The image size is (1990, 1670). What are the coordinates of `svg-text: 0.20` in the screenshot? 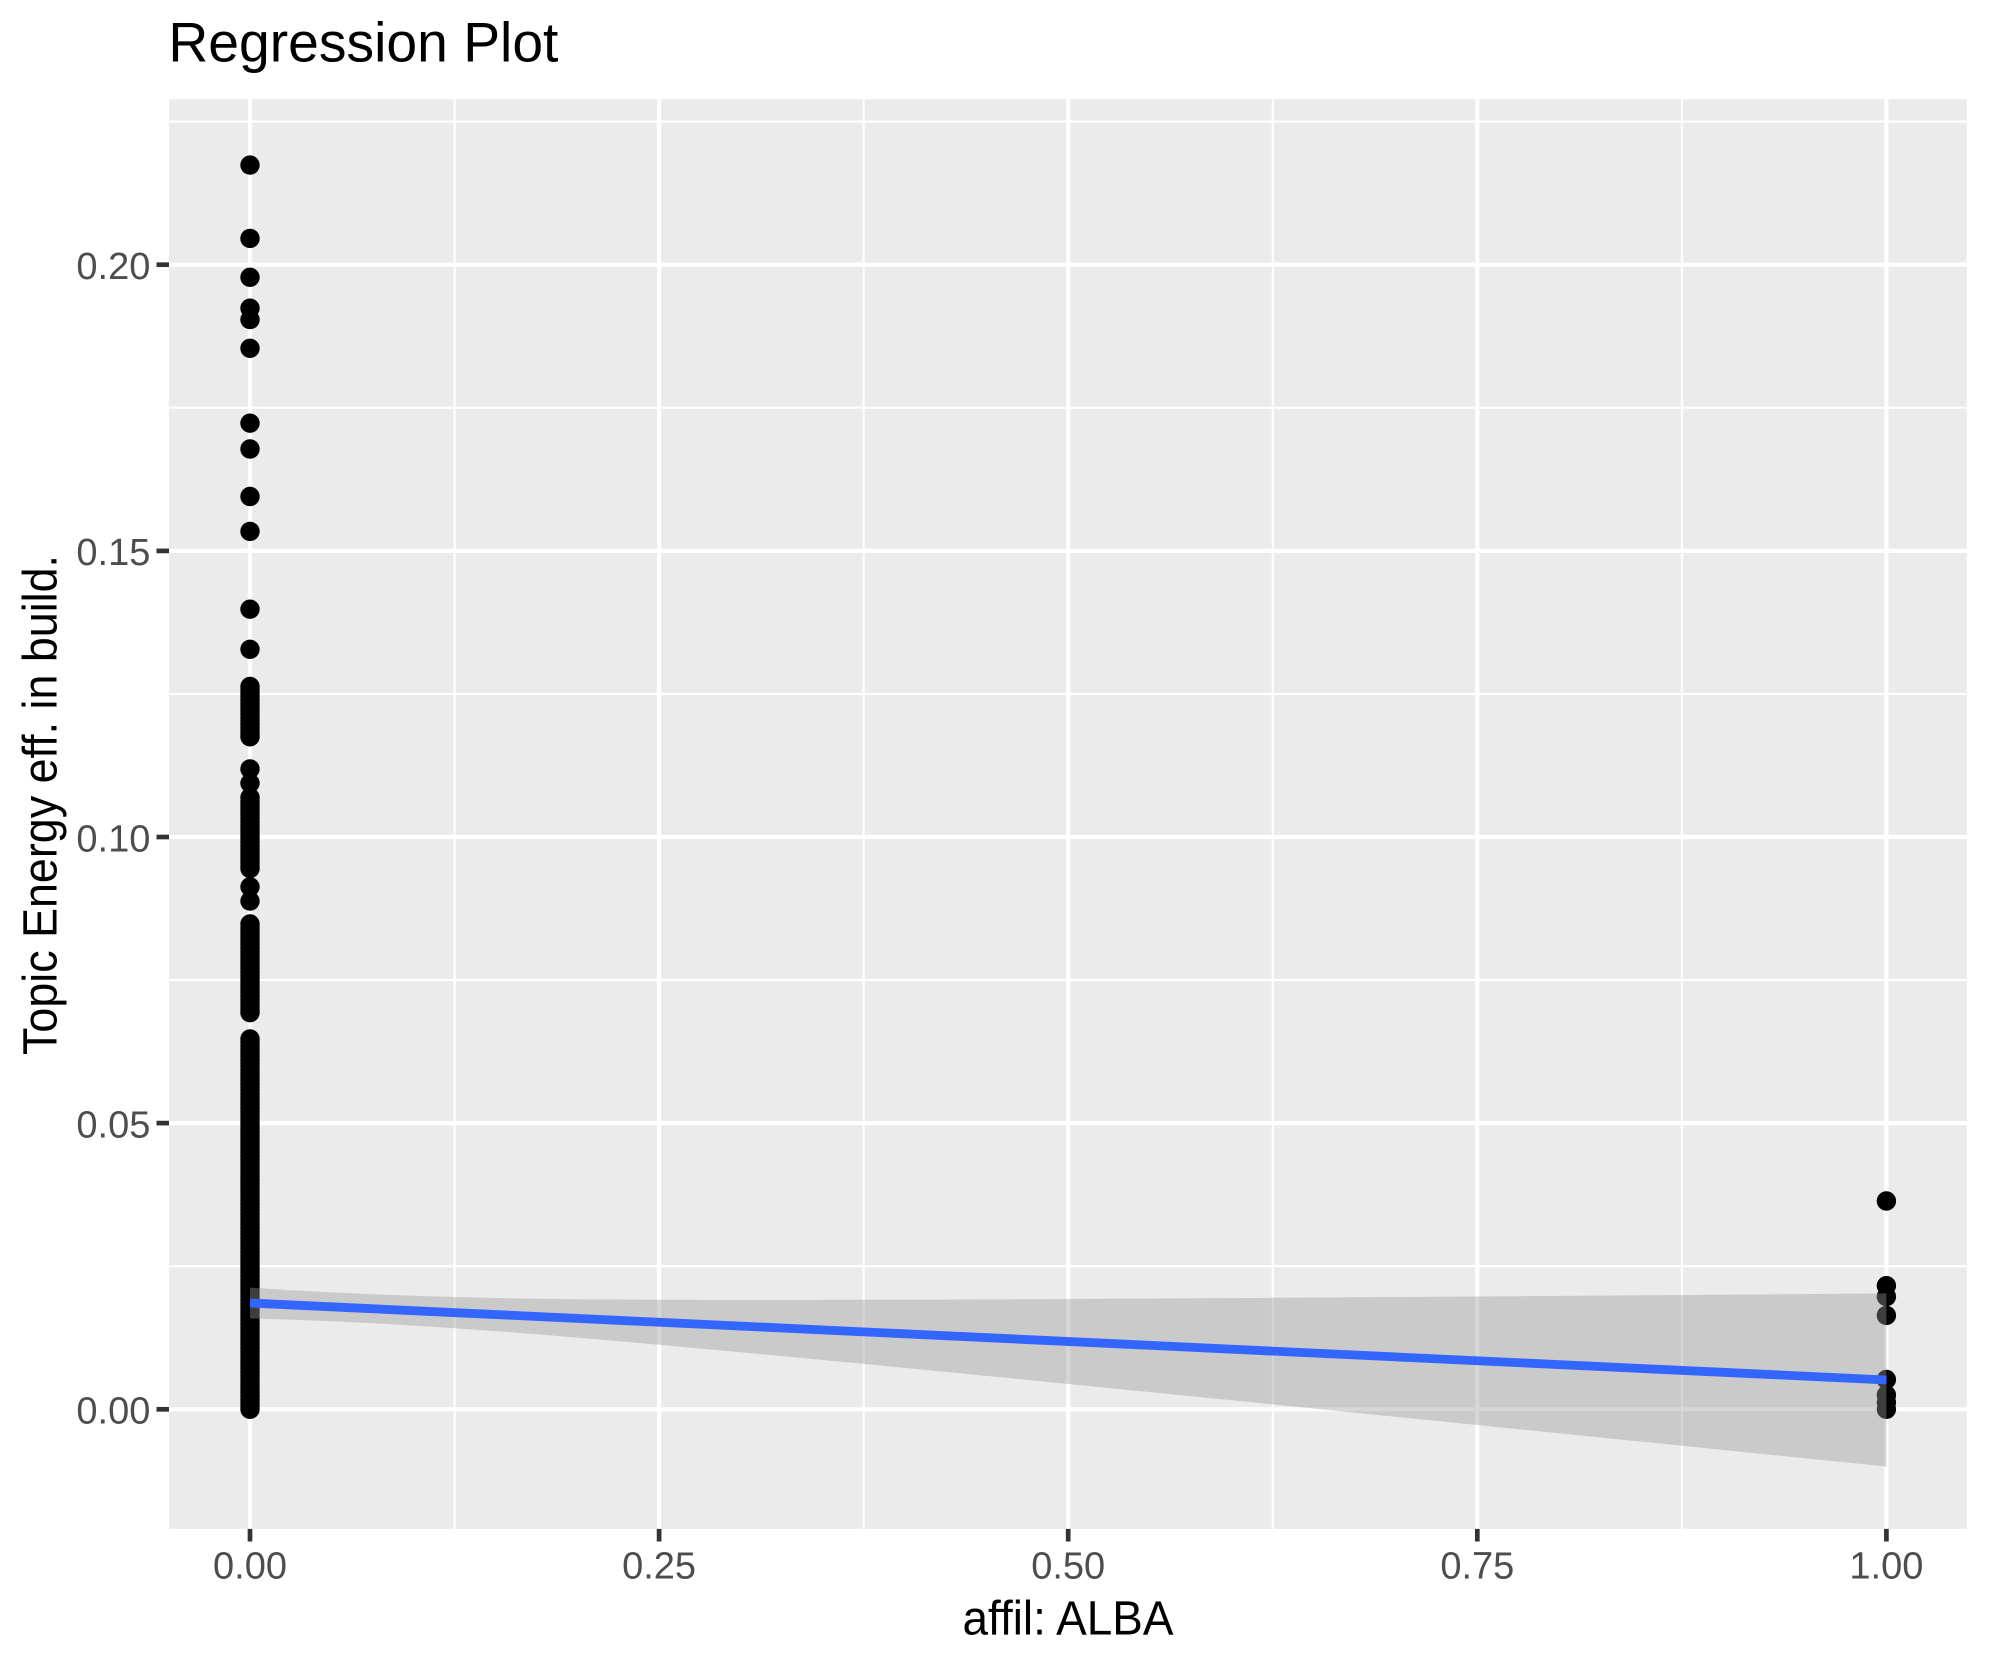 It's located at (113, 267).